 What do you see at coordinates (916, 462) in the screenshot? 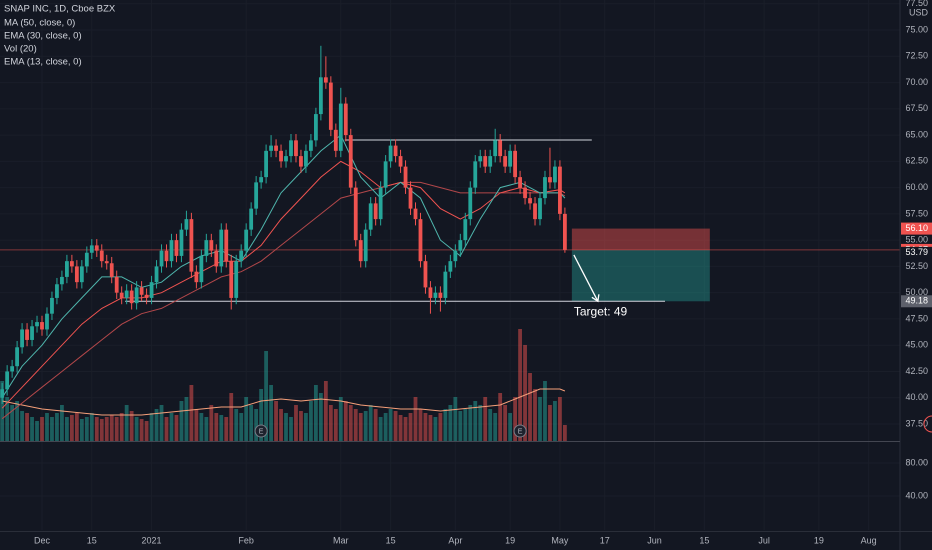
I see `y-tick-label: 80.00` at bounding box center [916, 462].